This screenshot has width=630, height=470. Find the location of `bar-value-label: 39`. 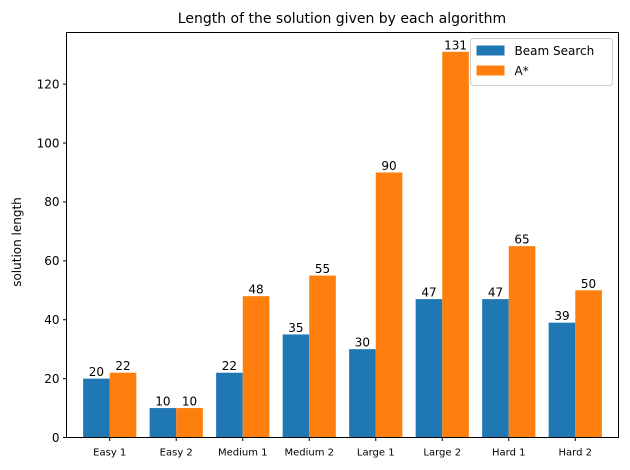

bar-value-label: 39 is located at coordinates (561, 316).